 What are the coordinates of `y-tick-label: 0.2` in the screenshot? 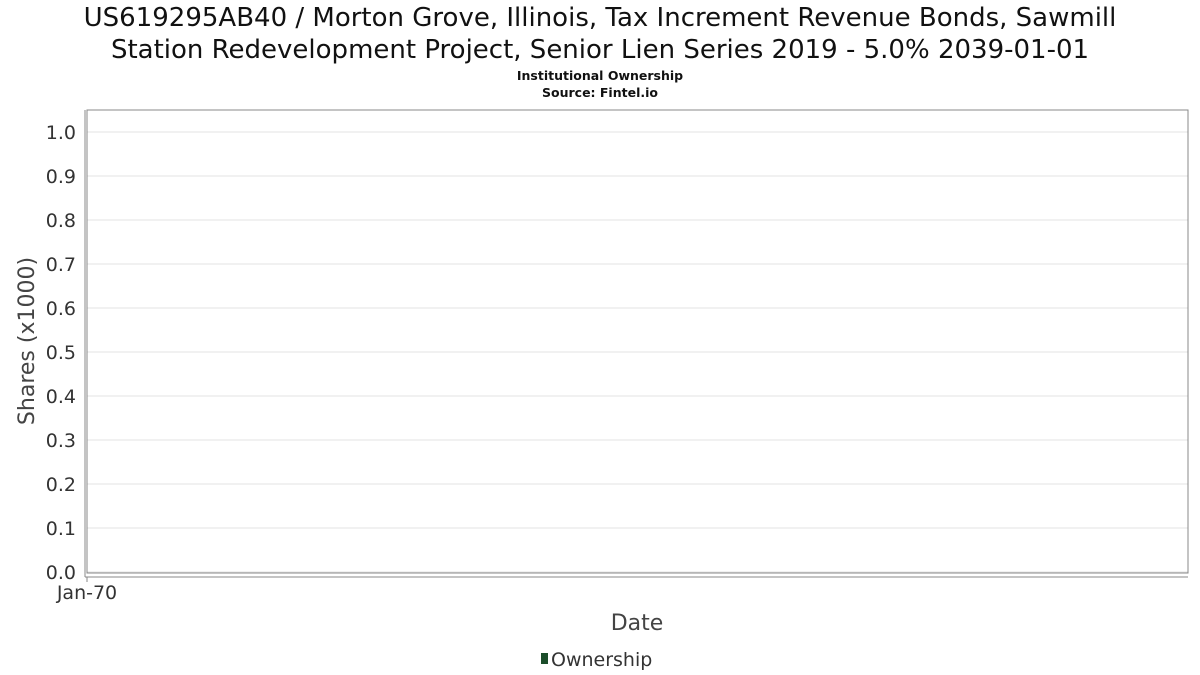 It's located at (61, 485).